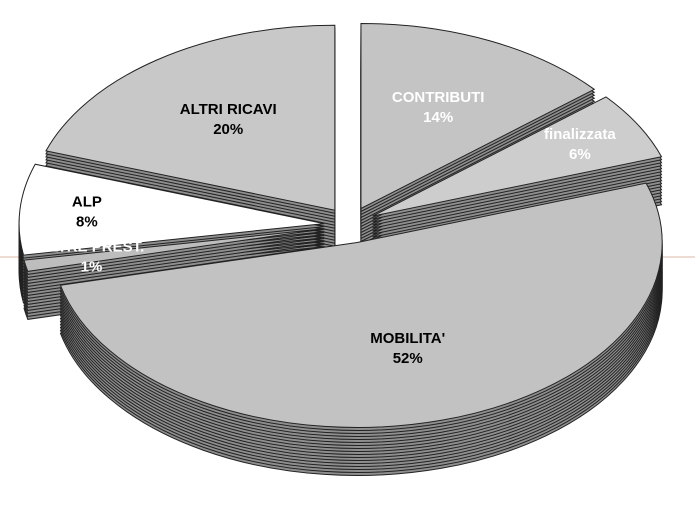  I want to click on slice-label: MOBILITA', so click(407, 338).